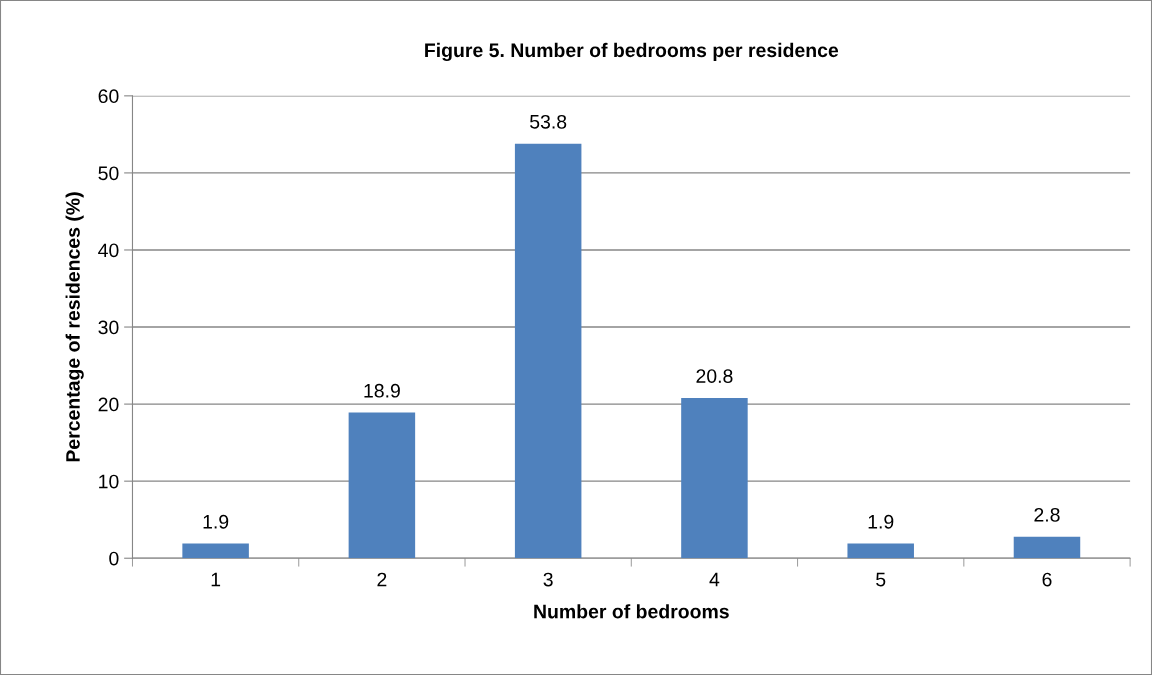  Describe the element at coordinates (108, 250) in the screenshot. I see `y-tick-label: 40` at that location.